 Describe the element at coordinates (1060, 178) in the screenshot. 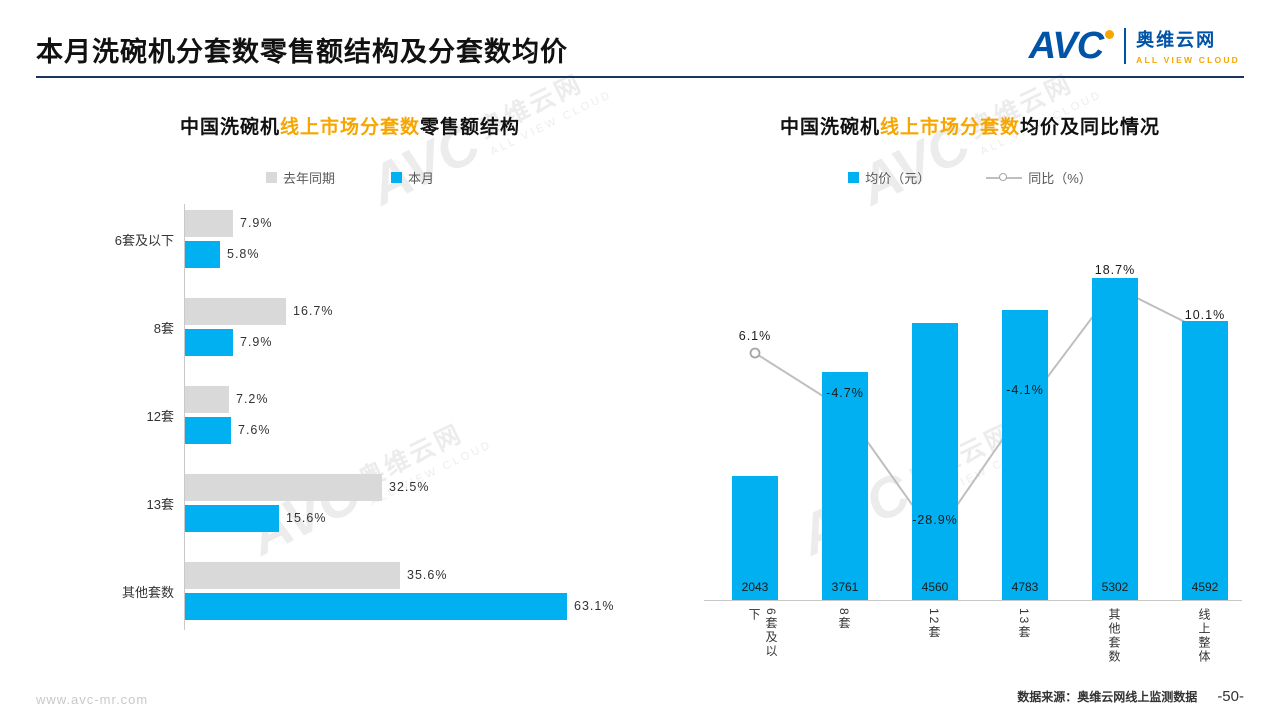

I see `legend-label-yoy: 同比（%）` at that location.